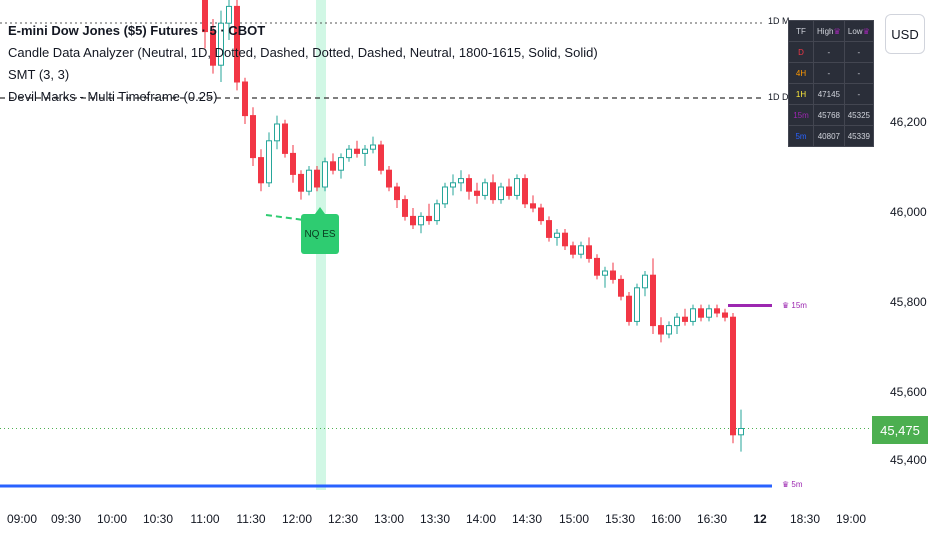 Image resolution: width=932 pixels, height=550 pixels. I want to click on time-tick: 09:00, so click(22, 519).